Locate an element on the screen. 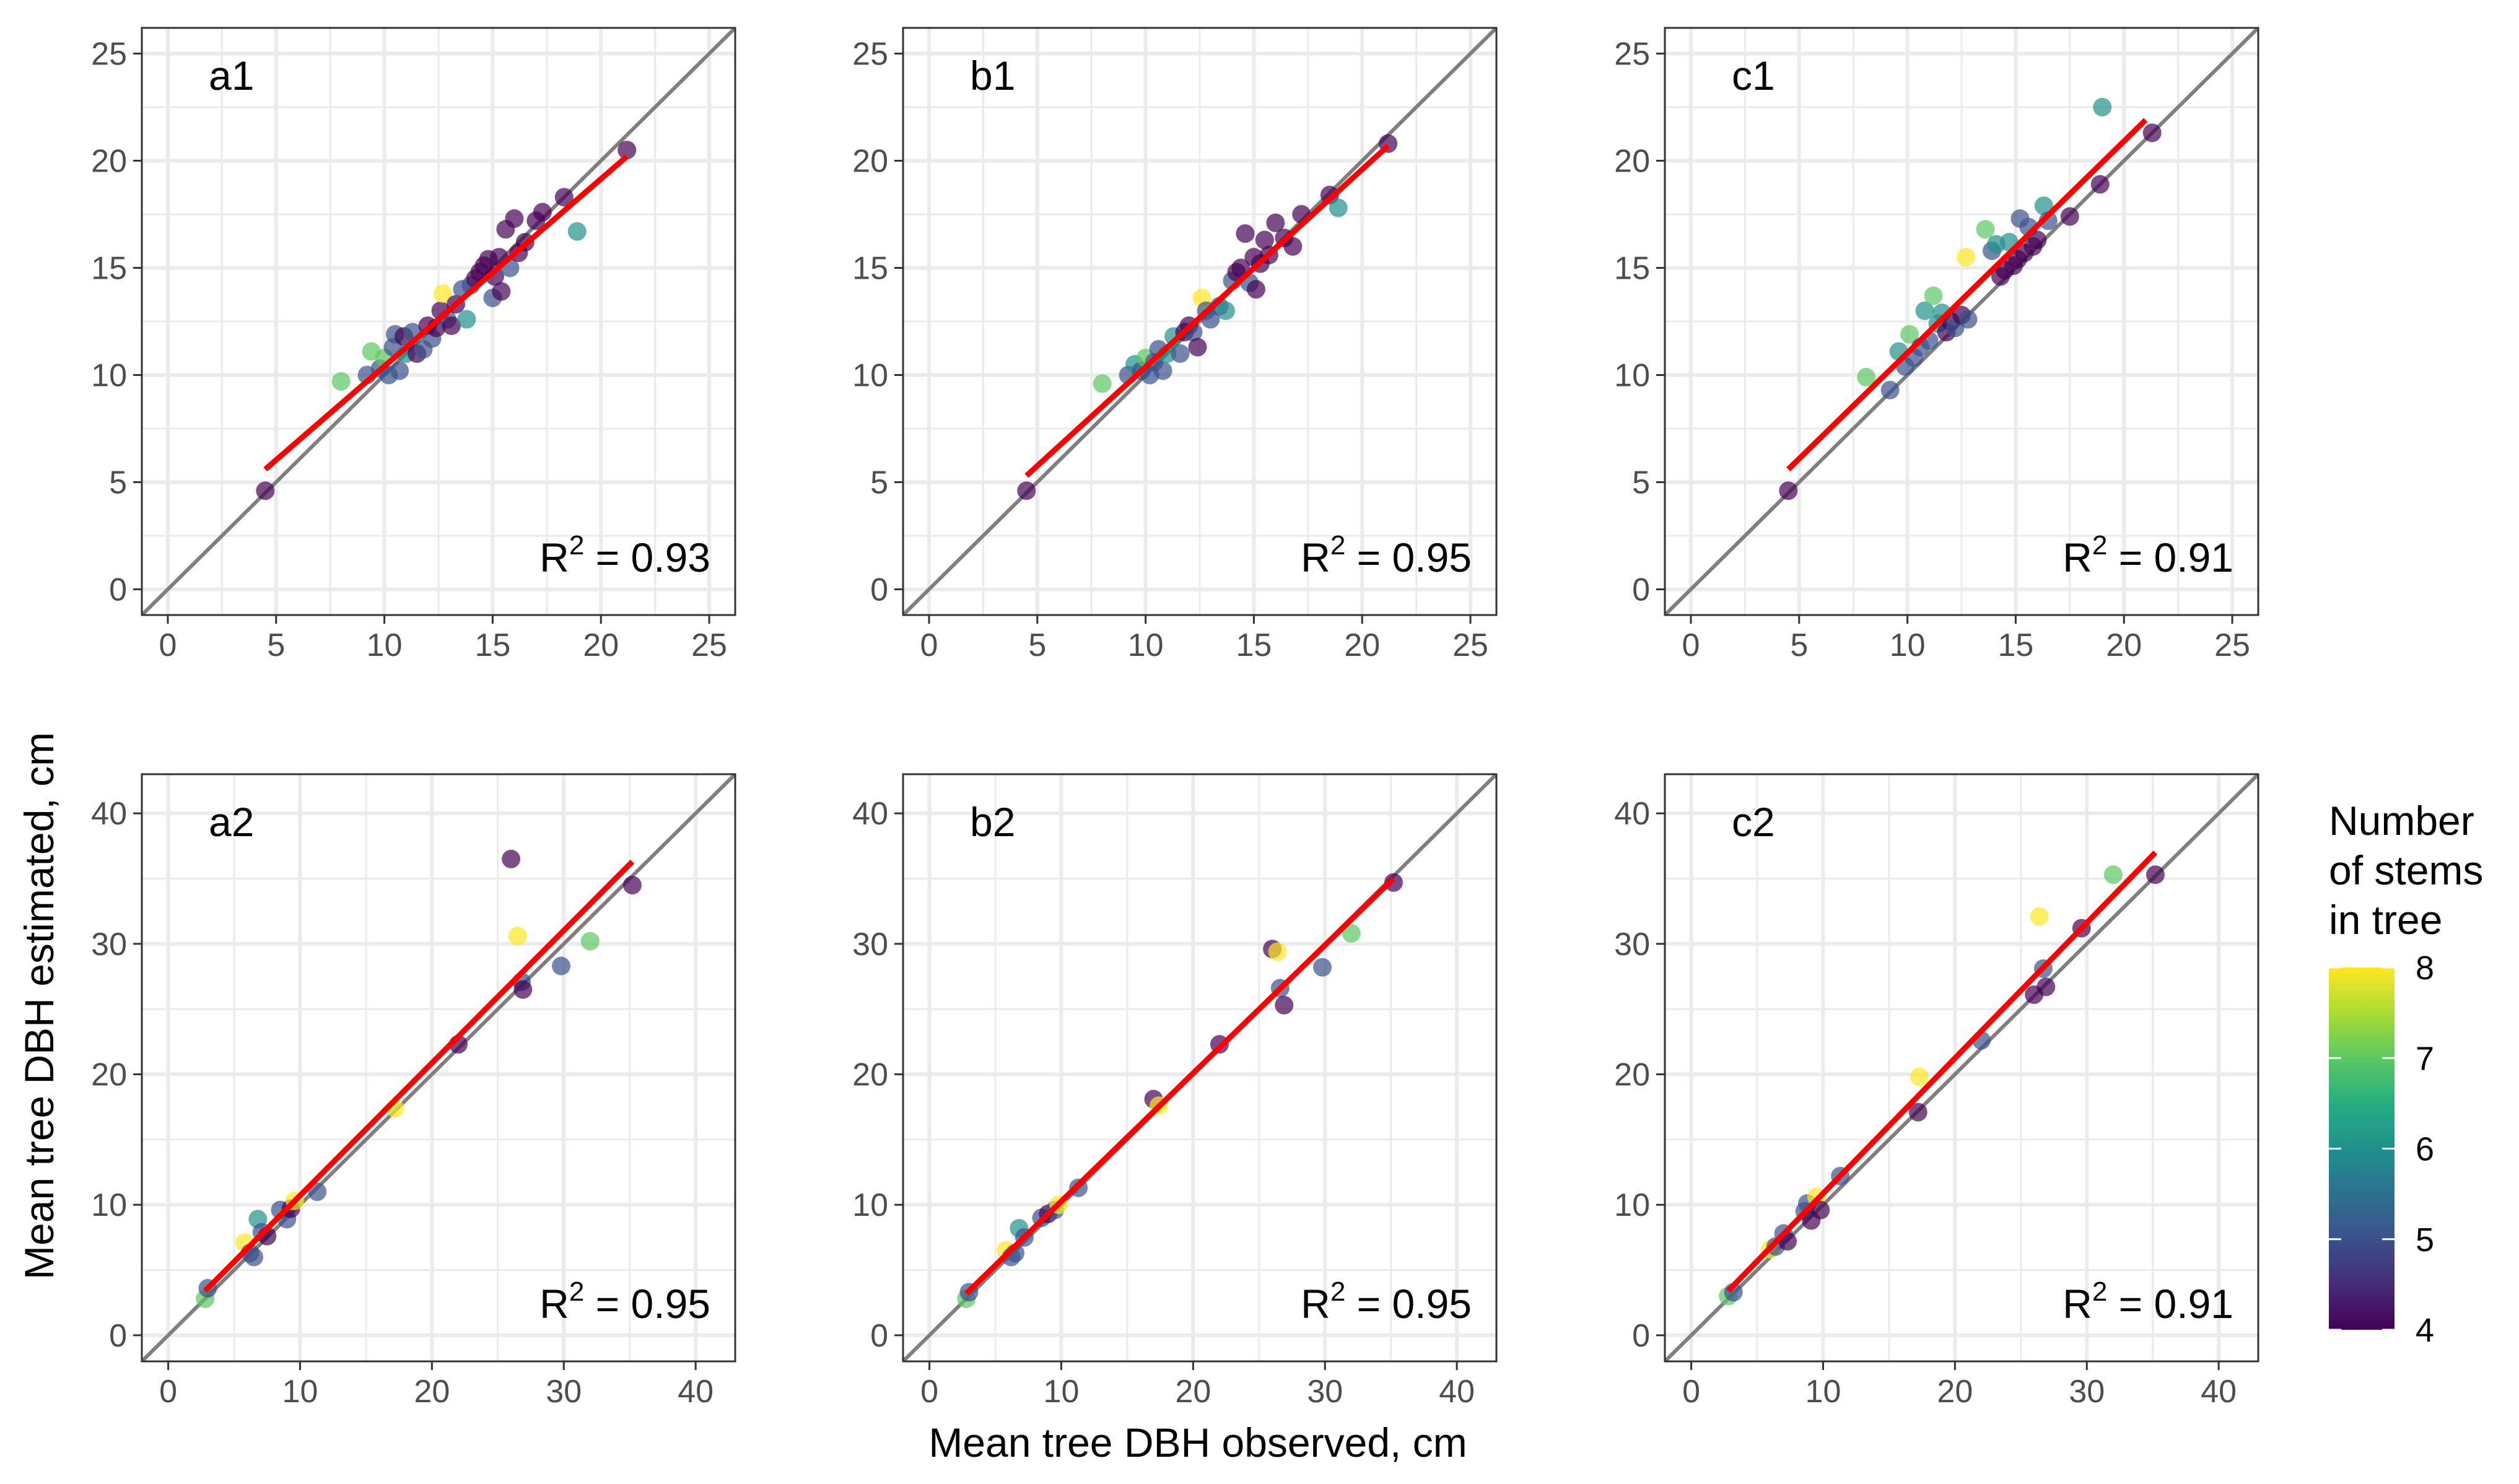 This screenshot has height=1484, width=2519. legend-tick-label: 6 is located at coordinates (2425, 1149).